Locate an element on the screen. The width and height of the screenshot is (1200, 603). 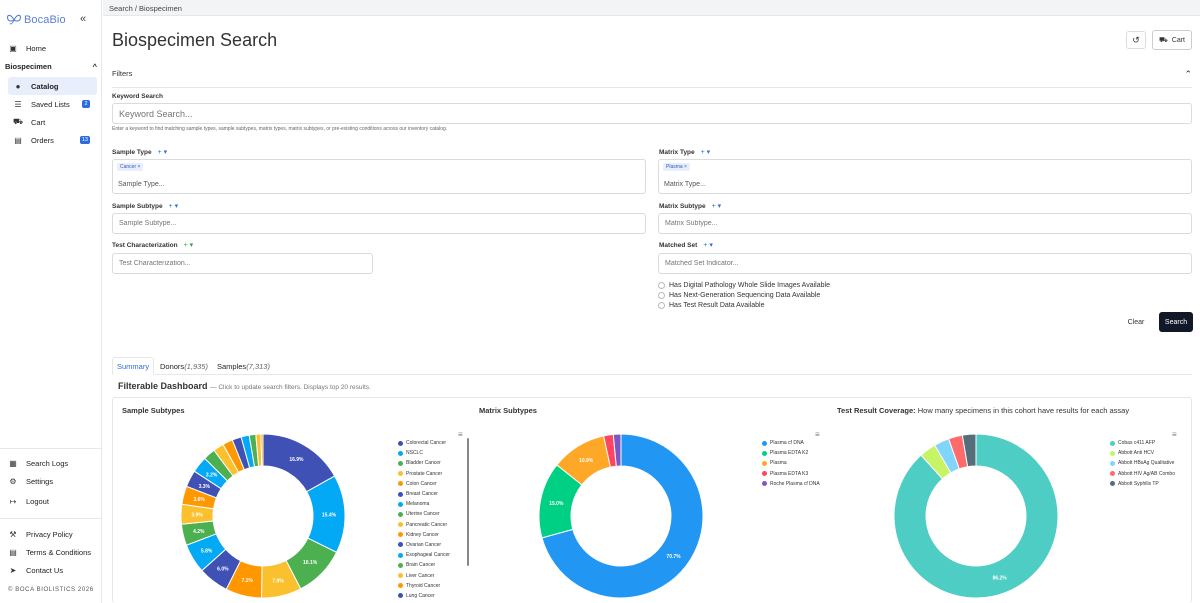
test-result-donut: 86.2% is located at coordinates (976, 515).